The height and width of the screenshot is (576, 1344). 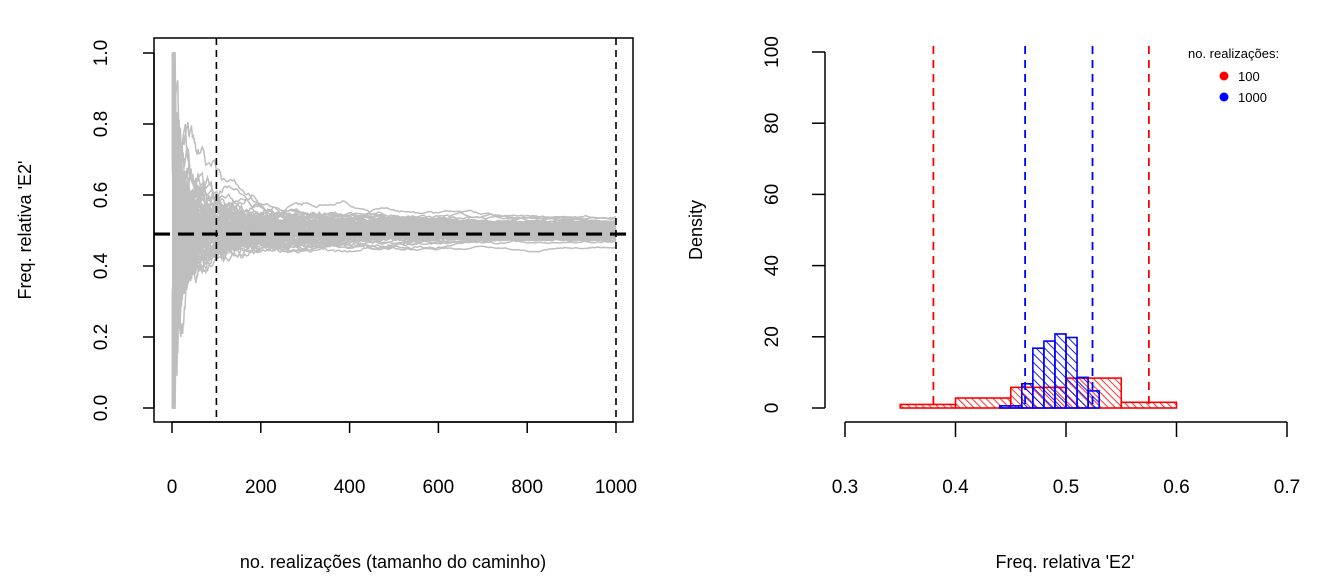 What do you see at coordinates (172, 487) in the screenshot?
I see `left-x-tick-label: 0` at bounding box center [172, 487].